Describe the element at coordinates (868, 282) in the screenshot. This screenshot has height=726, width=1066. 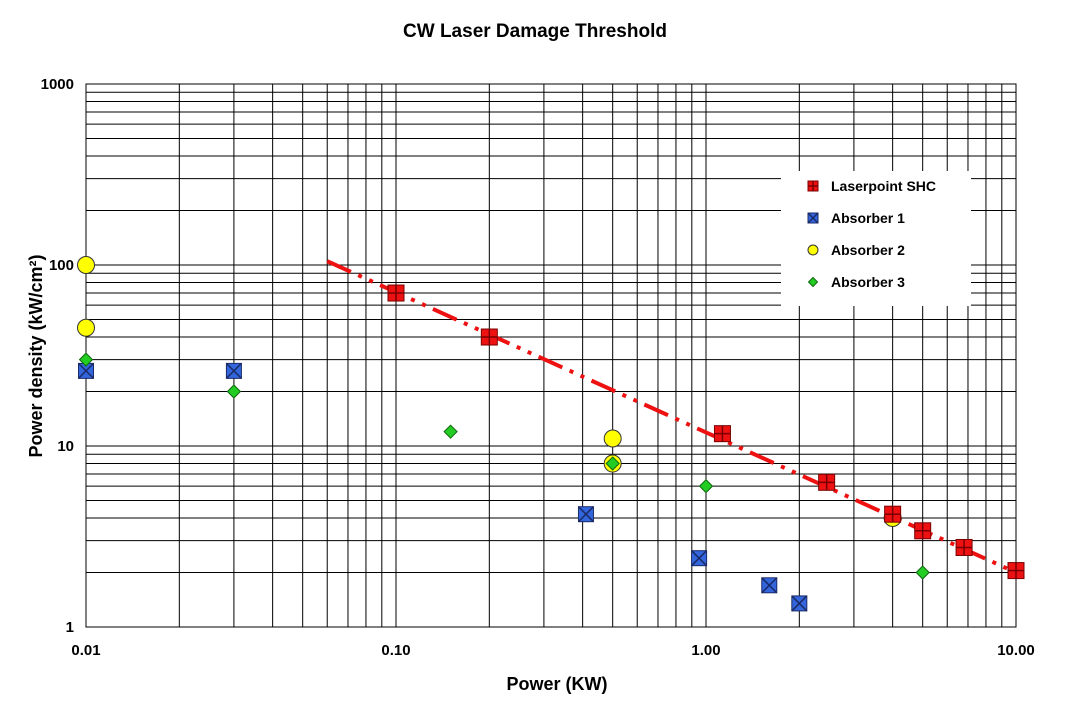
I see `legend-label: Absorber 3` at that location.